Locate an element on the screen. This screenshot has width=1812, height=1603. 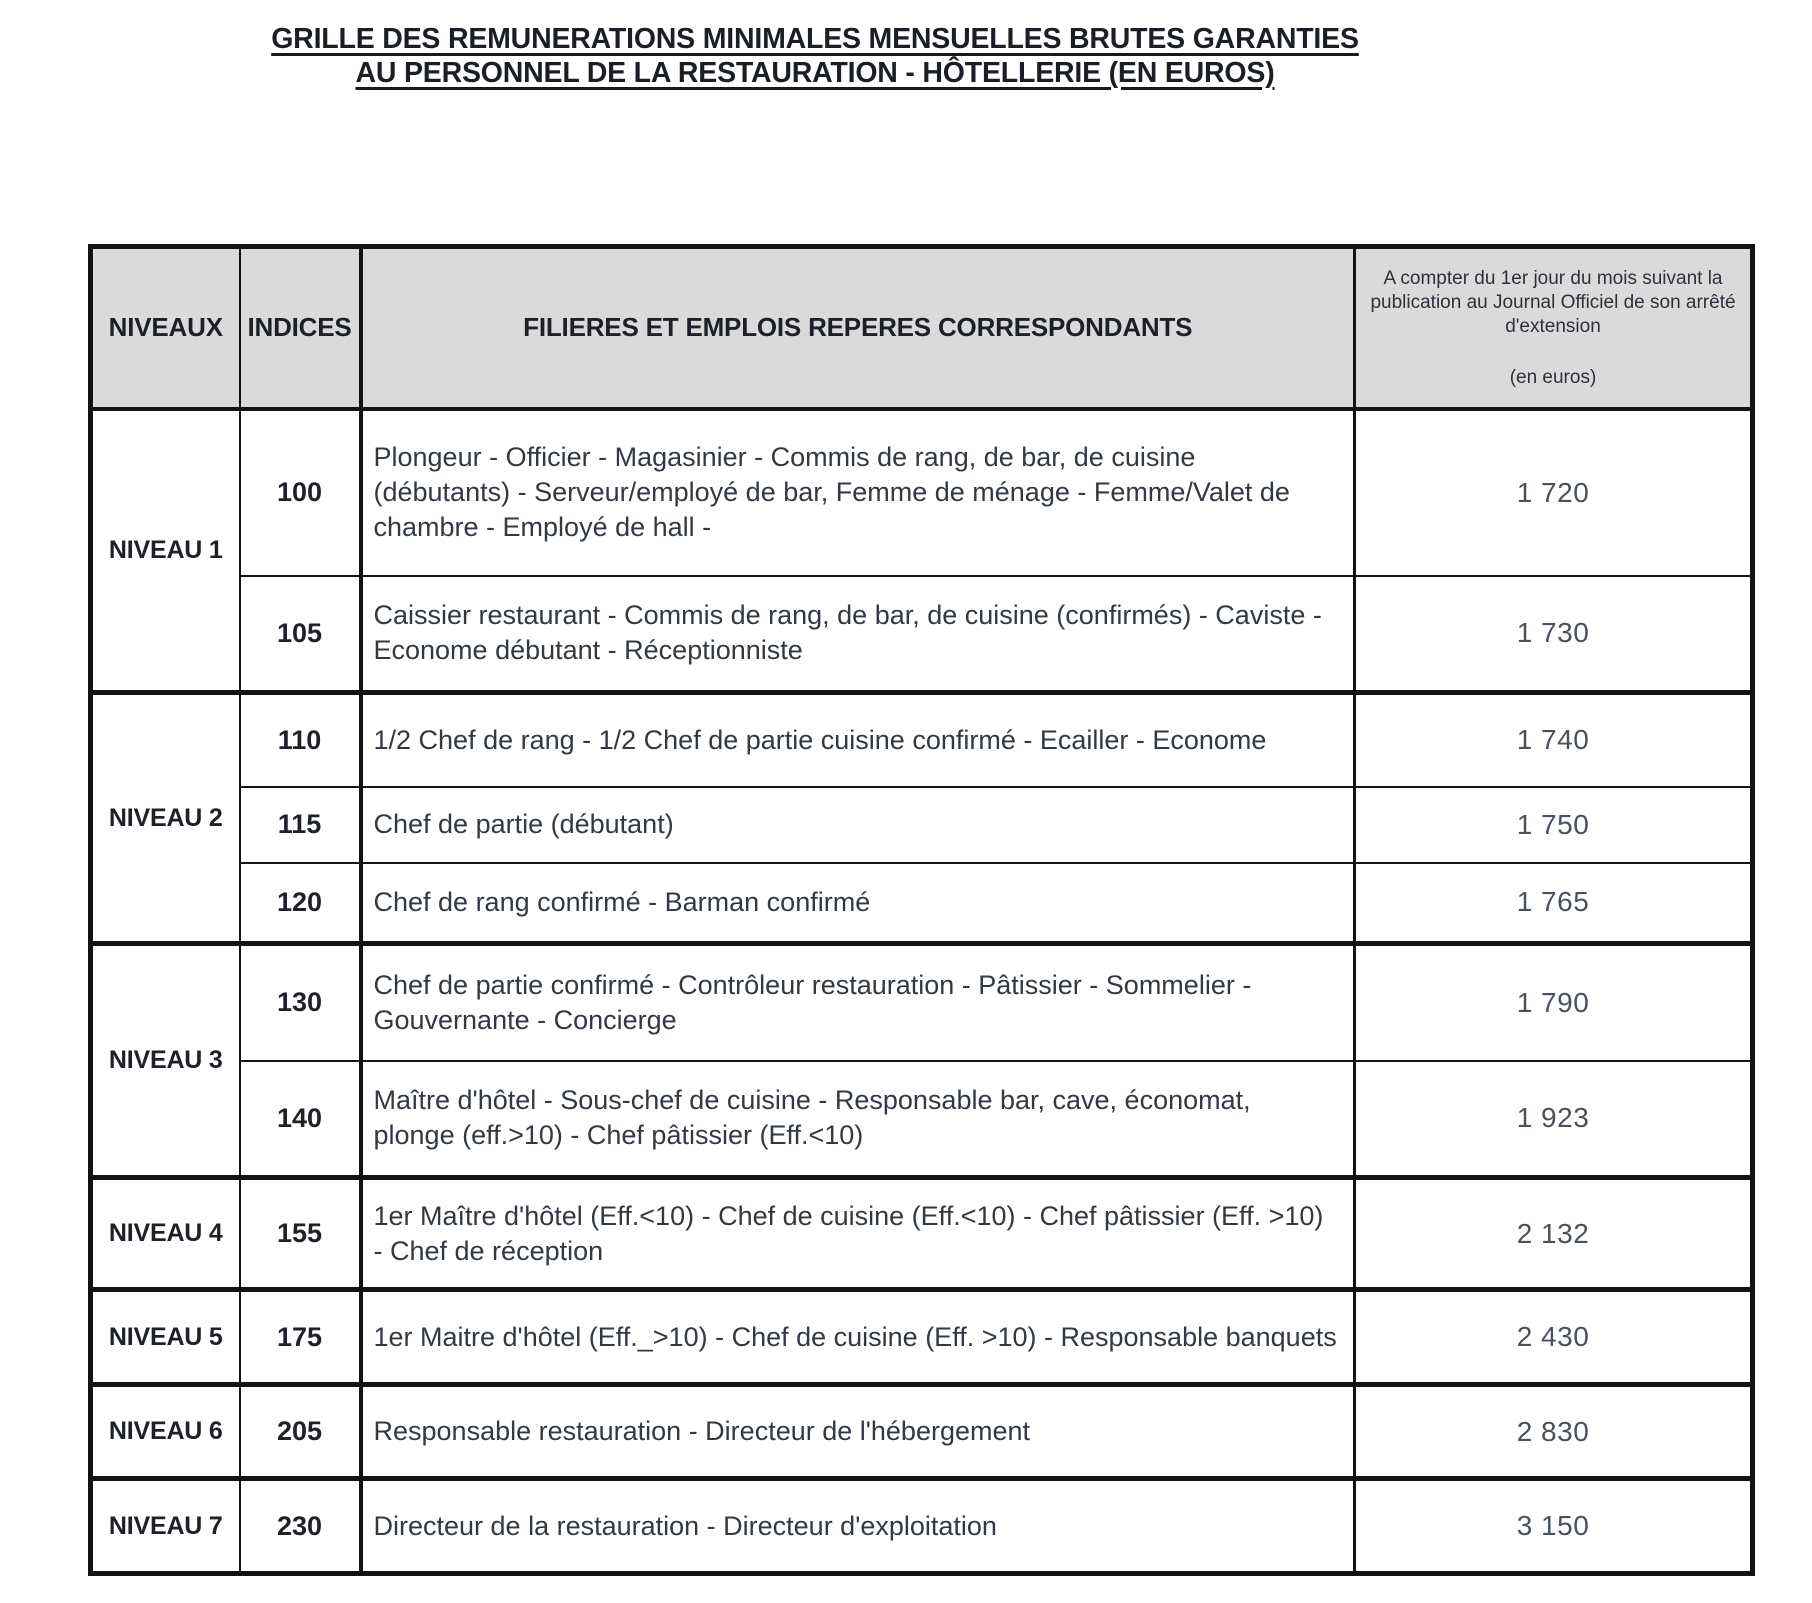
indice-cell: 115 is located at coordinates (300, 824).